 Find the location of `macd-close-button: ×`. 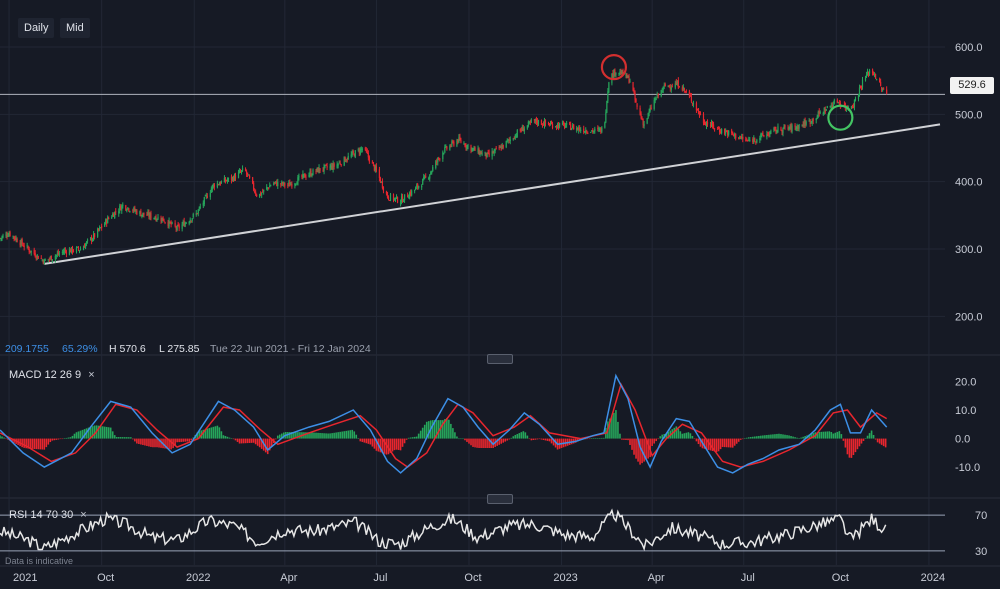

macd-close-button: × is located at coordinates (91, 375).